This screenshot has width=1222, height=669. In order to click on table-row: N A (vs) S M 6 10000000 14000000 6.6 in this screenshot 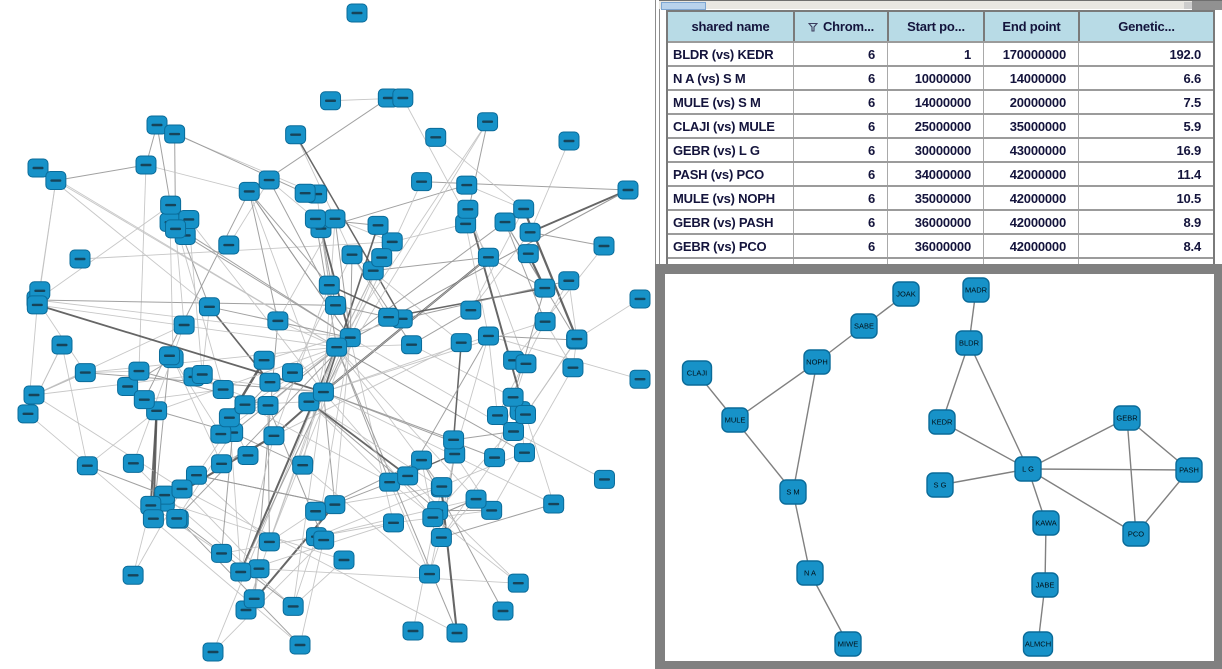, I will do `click(940, 77)`.